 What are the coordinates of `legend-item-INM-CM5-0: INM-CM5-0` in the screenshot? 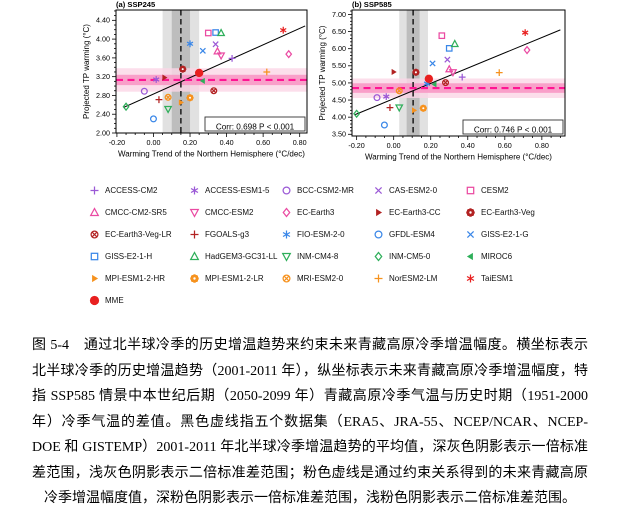 It's located at (418, 256).